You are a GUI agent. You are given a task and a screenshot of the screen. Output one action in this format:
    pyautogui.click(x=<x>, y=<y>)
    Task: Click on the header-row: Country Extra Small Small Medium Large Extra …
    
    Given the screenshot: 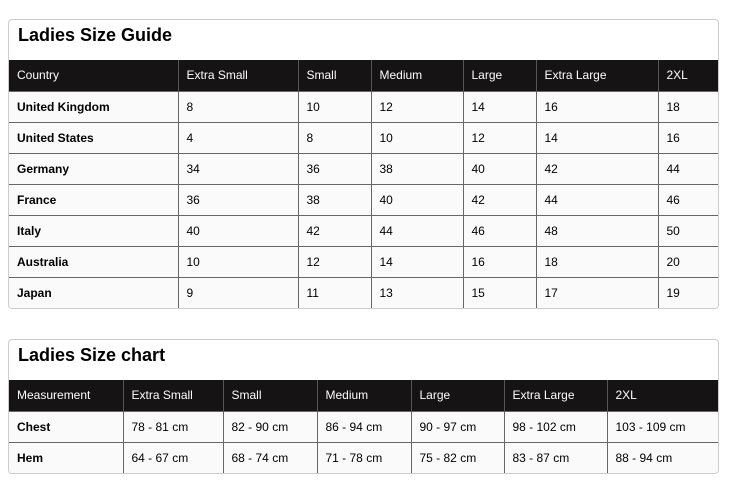 What is the action you would take?
    pyautogui.click(x=363, y=75)
    